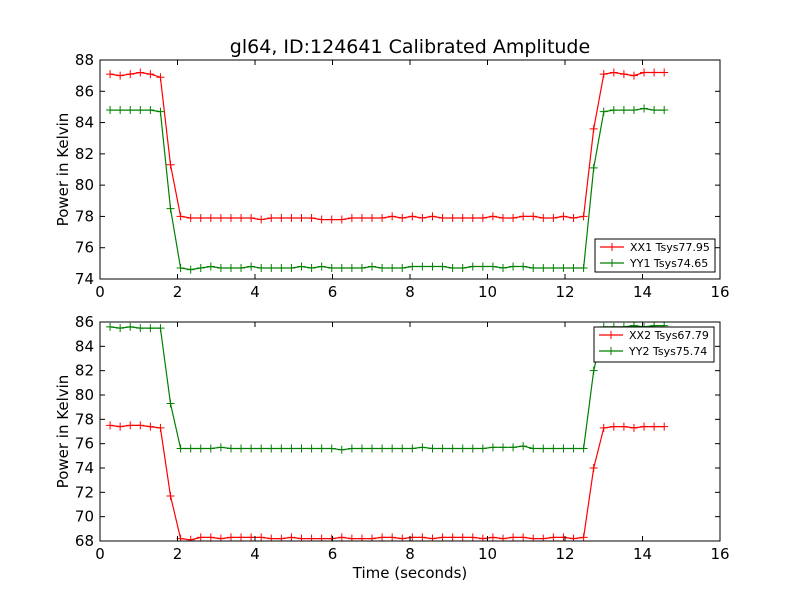 Image resolution: width=800 pixels, height=600 pixels. What do you see at coordinates (84, 517) in the screenshot?
I see `y-tick-label: 70` at bounding box center [84, 517].